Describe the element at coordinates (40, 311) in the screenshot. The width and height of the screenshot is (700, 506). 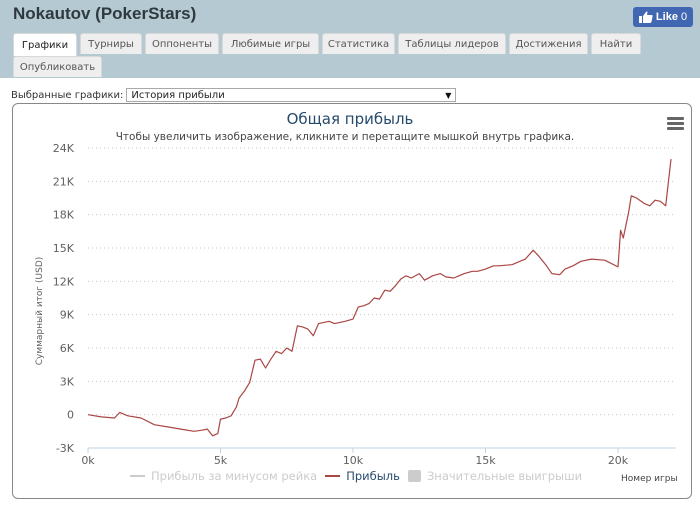
I see `y-axis-title: Суммарный итог (USD)` at that location.